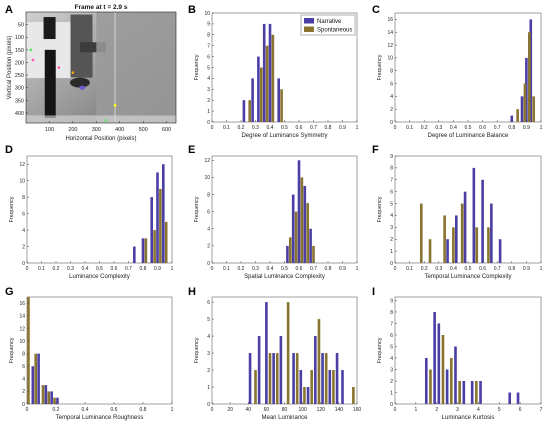 Image resolution: width=550 pixels, height=424 pixels. Describe the element at coordinates (284, 209) in the screenshot. I see `chart-e-axes-box` at that location.